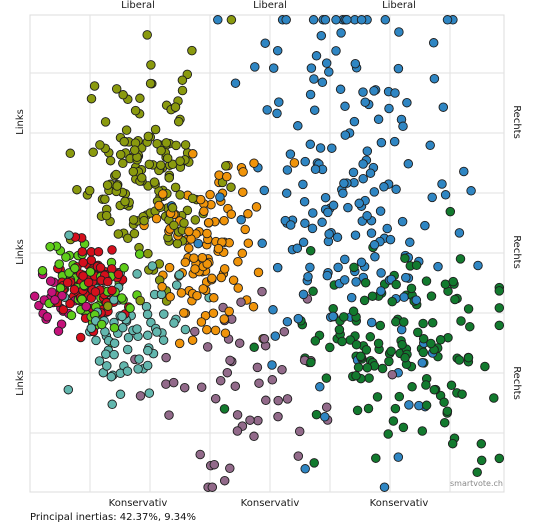 Image resolution: width=534 pixels, height=528 pixels. I want to click on bottom-axis-label-3: Konservativ, so click(399, 503).